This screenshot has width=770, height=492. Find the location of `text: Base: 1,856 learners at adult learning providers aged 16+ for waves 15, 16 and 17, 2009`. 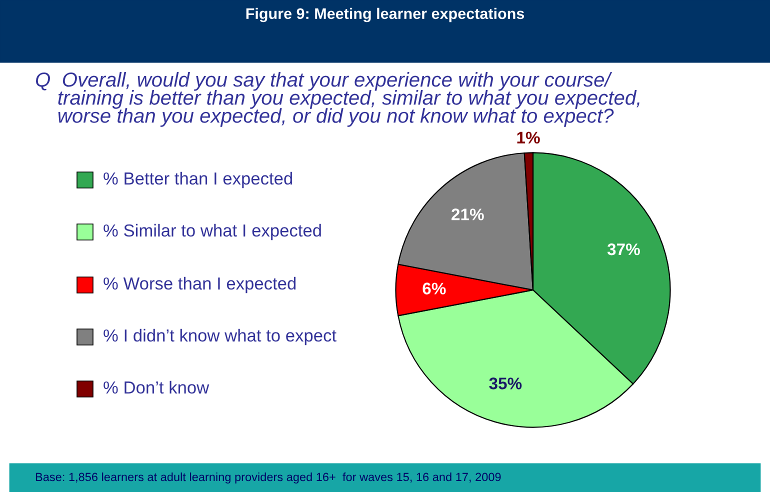

text: Base: 1,856 learners at adult learning providers aged 16+ for waves 15, 16 and 17, 2009 is located at coordinates (268, 478).